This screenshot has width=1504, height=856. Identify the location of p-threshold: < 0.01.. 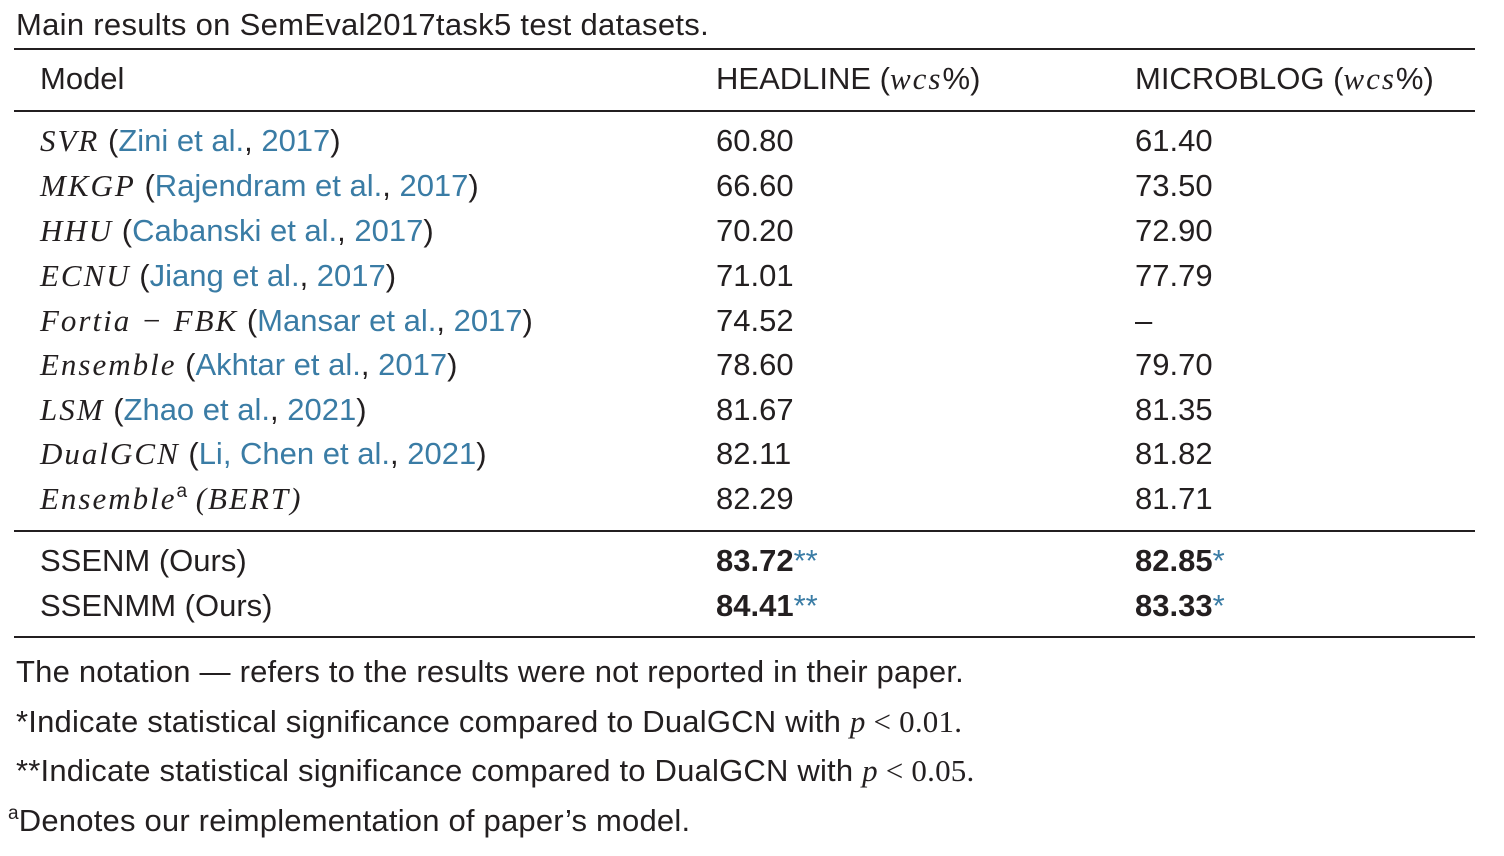
(914, 721).